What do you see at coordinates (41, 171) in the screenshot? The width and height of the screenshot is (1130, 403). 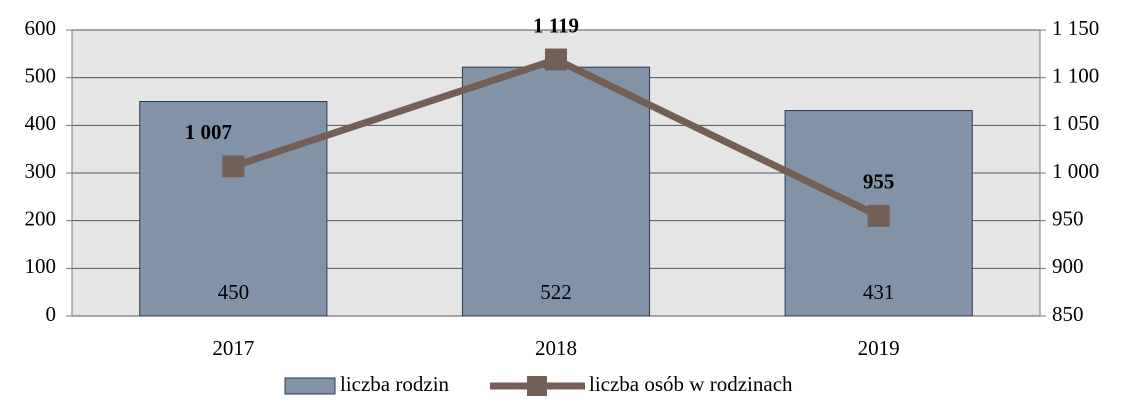 I see `y-tick-label: 300` at bounding box center [41, 171].